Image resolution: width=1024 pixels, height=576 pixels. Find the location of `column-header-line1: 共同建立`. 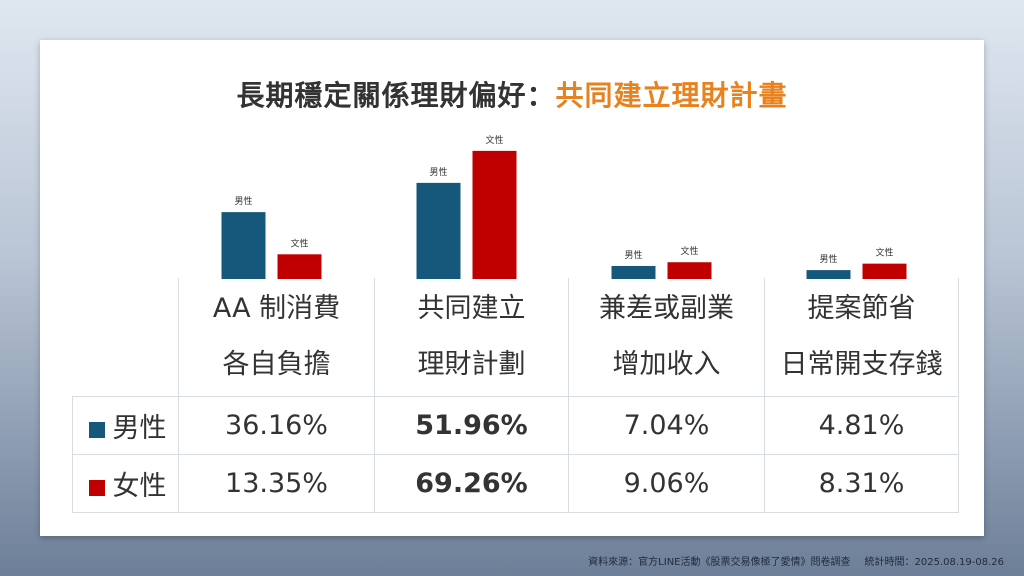

column-header-line1: 共同建立 is located at coordinates (471, 308).